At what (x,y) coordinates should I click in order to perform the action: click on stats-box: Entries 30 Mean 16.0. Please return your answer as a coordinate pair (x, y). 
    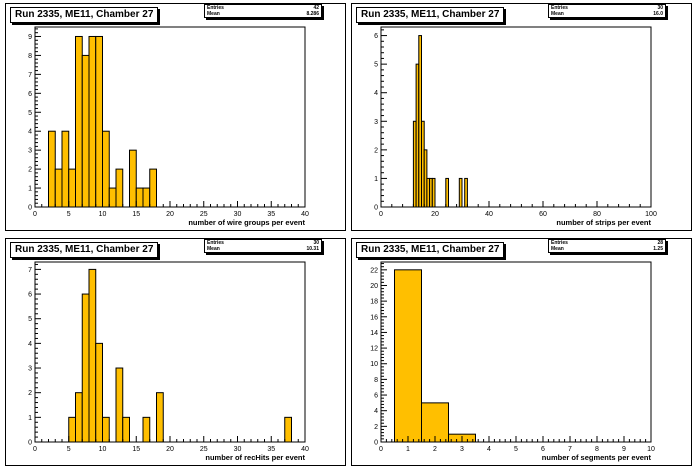
    Looking at the image, I should click on (607, 11).